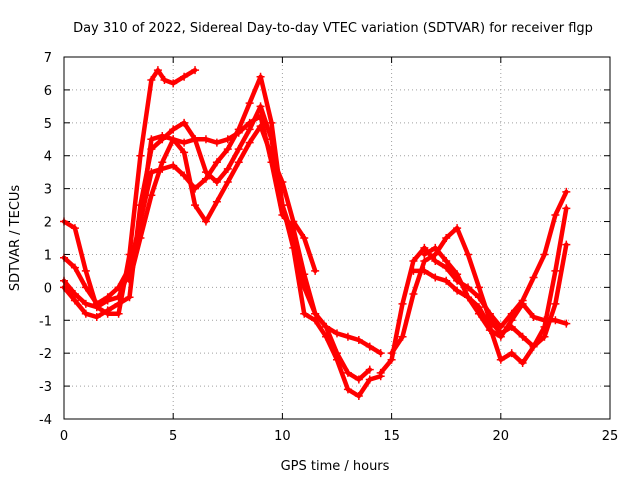  Describe the element at coordinates (335, 466) in the screenshot. I see `x-axis-label: GPS time / hours` at that location.